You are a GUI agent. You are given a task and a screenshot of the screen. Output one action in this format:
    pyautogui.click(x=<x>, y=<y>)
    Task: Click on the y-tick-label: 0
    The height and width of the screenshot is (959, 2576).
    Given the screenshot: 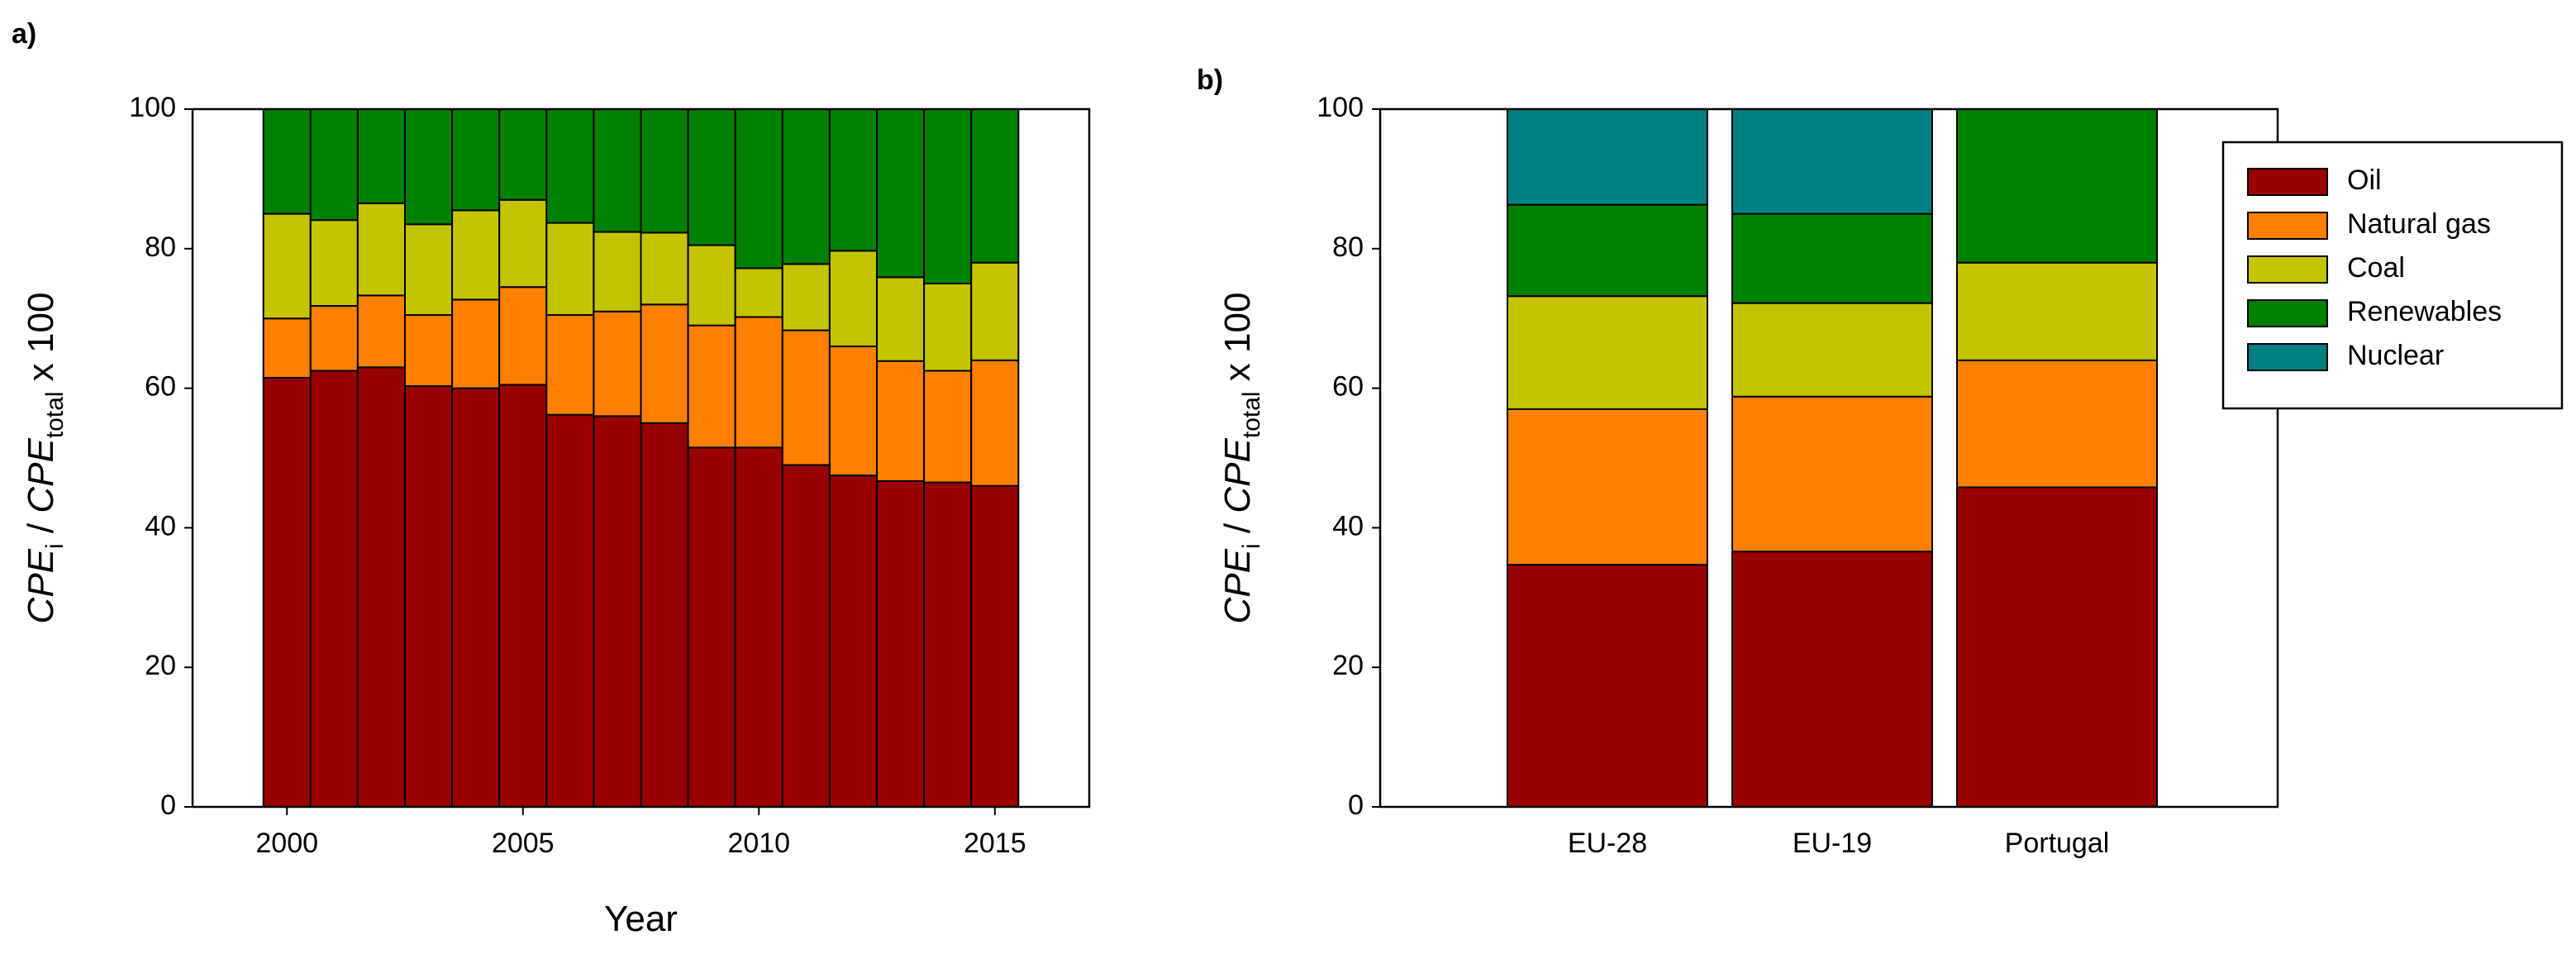 What is the action you would take?
    pyautogui.click(x=168, y=806)
    